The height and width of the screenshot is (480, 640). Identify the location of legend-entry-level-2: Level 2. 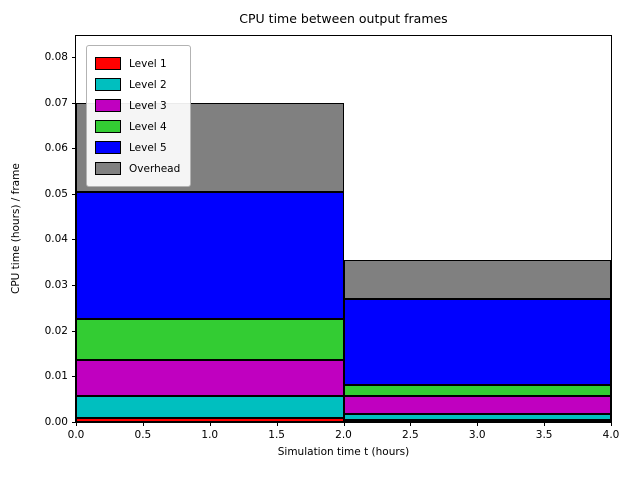
(137, 84).